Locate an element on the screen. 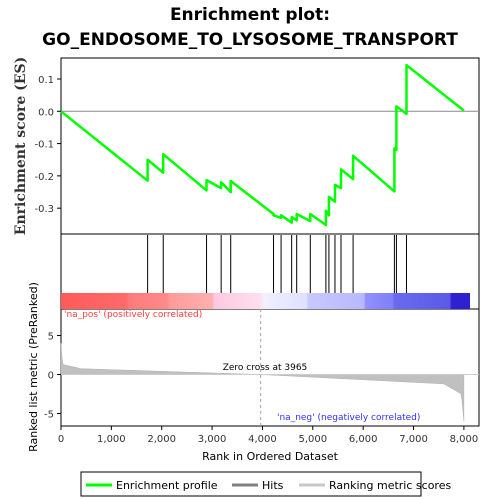 This screenshot has height=500, width=500. es-y-tick-label: 0.1 is located at coordinates (46, 80).